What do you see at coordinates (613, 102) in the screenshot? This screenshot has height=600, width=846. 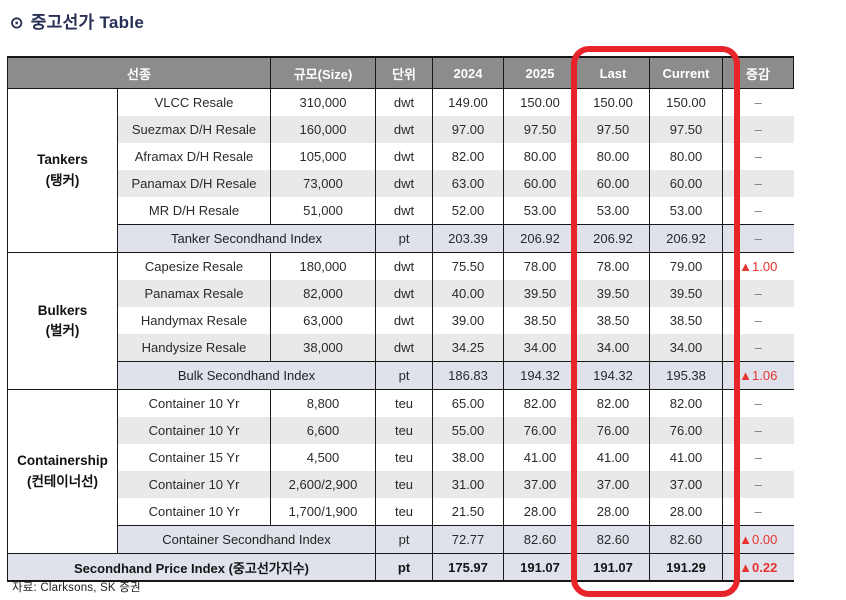 I see `cell-last: 150.00` at bounding box center [613, 102].